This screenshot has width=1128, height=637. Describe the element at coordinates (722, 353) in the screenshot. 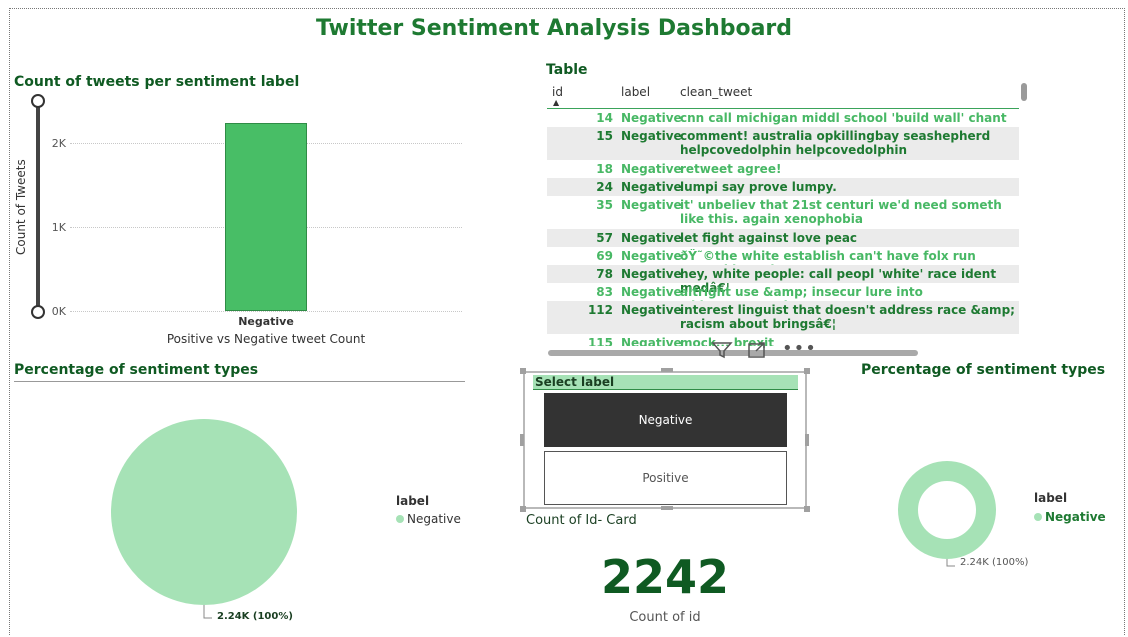

I see `filter-icon` at that location.